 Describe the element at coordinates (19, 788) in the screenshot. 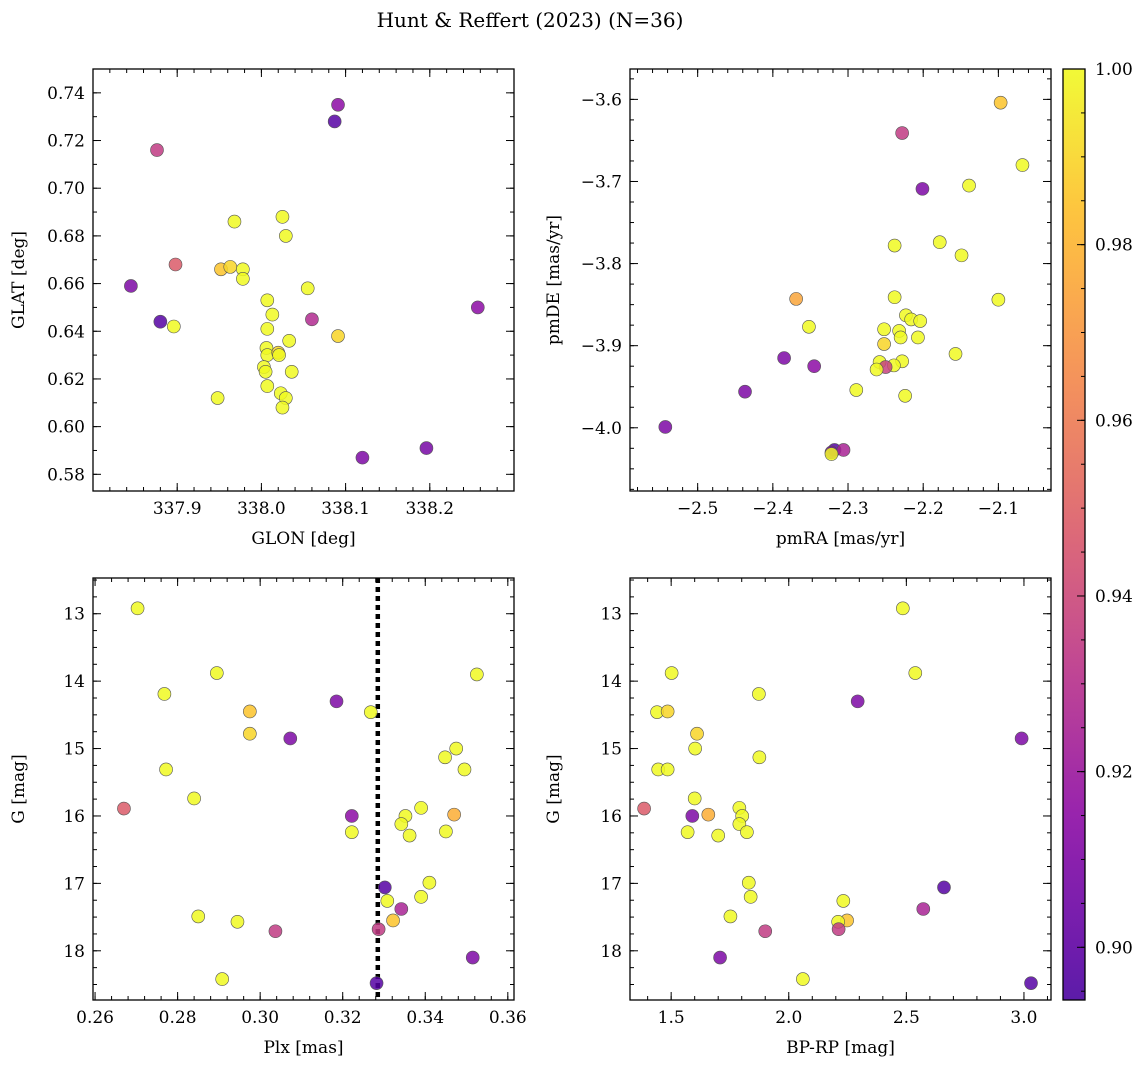

I see `y-axis-label: G [mag]` at that location.